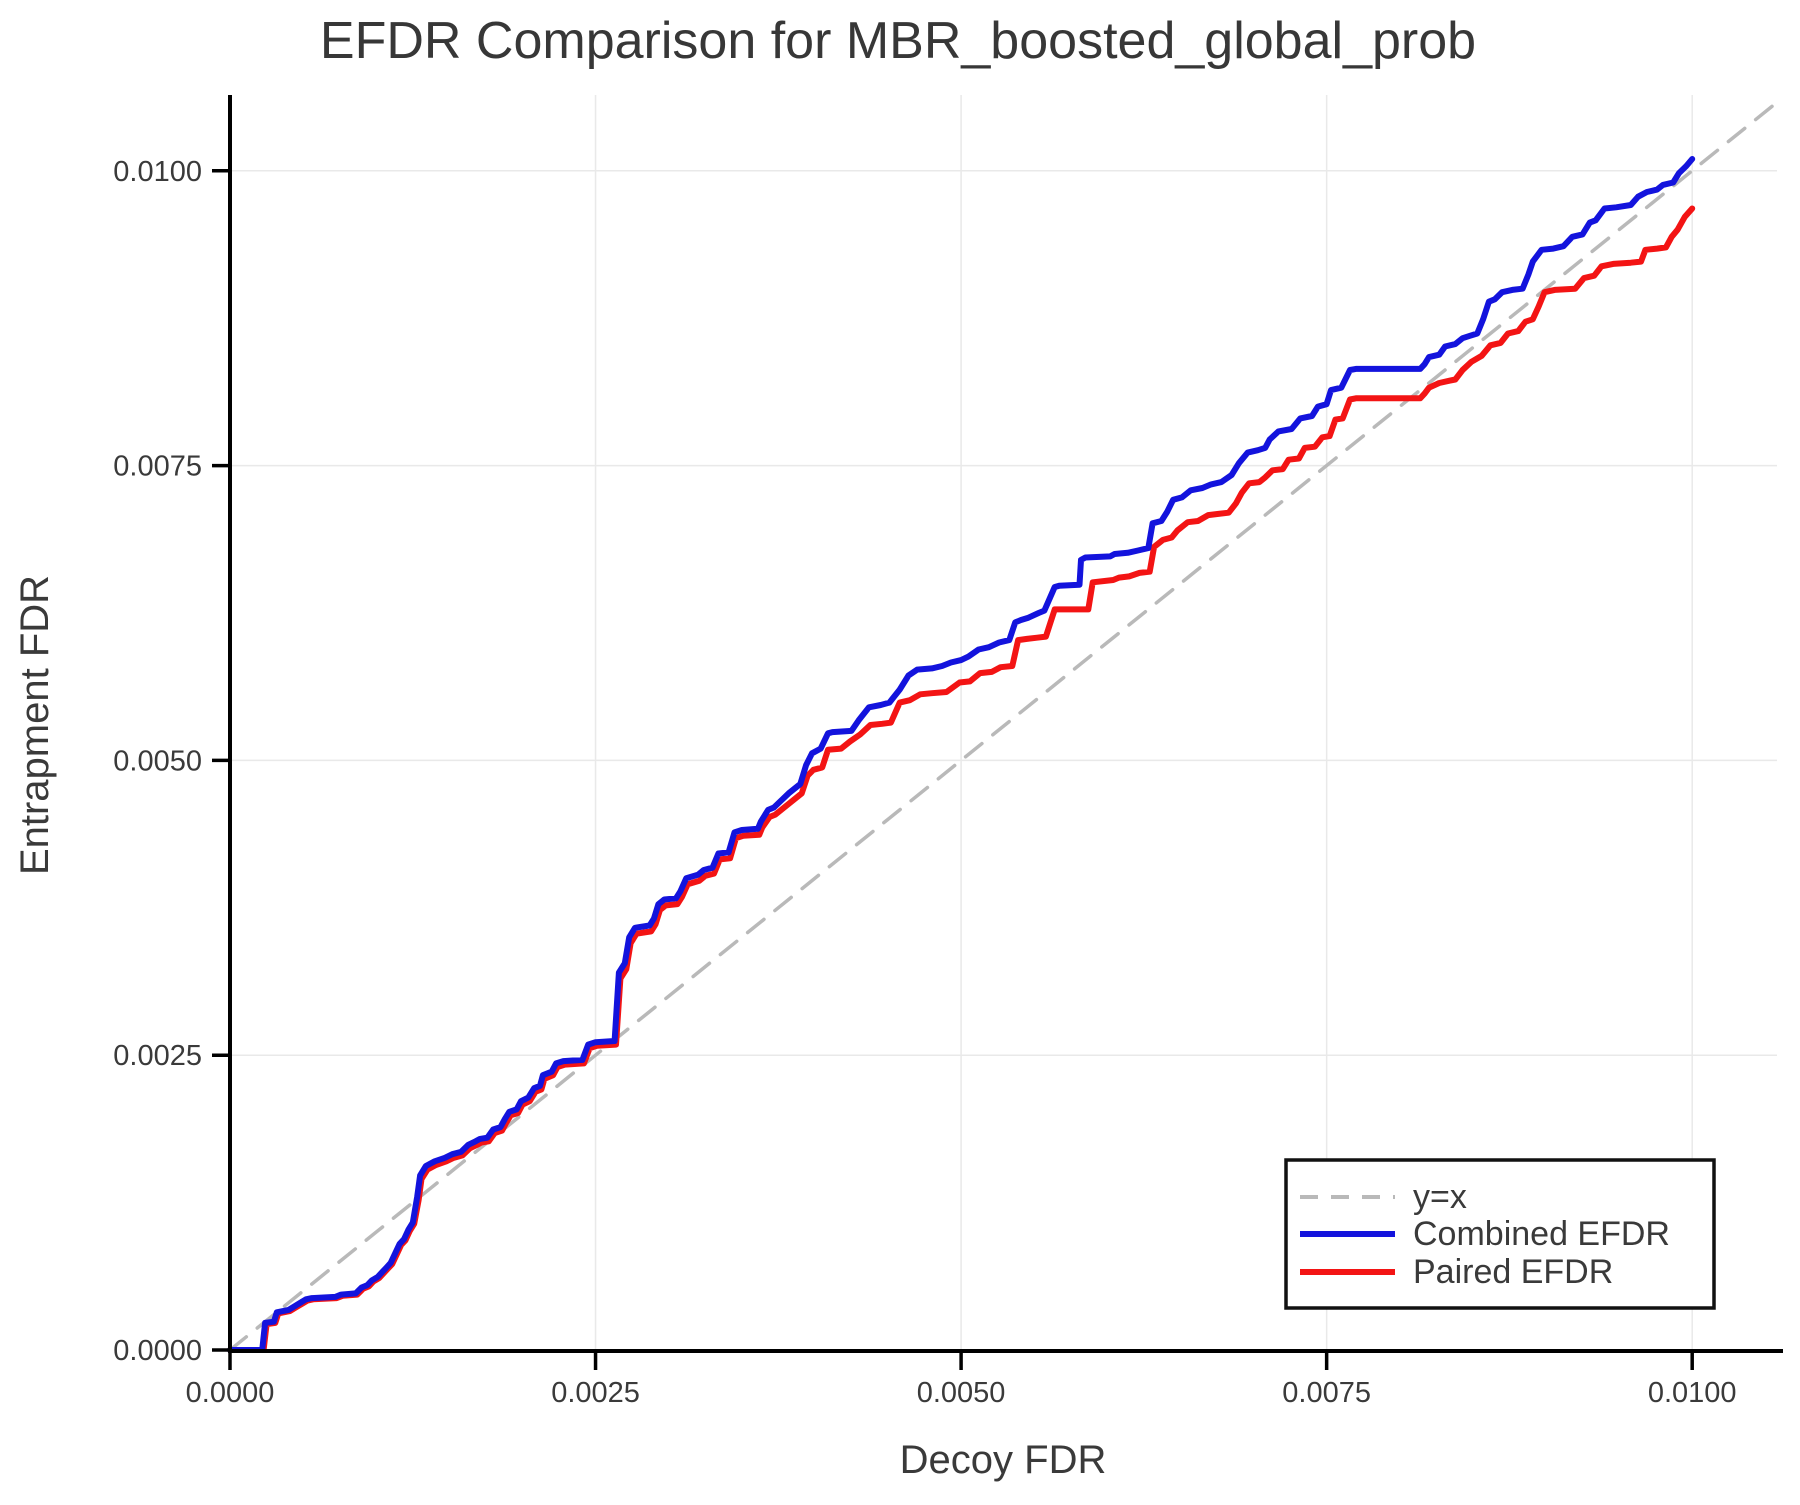  What do you see at coordinates (1513, 1272) in the screenshot?
I see `legend-label-paired: Paired EFDR` at bounding box center [1513, 1272].